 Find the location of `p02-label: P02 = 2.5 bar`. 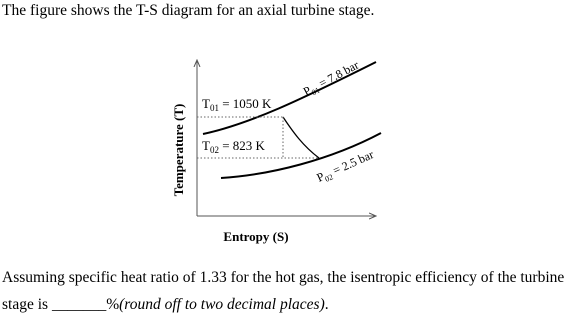

p02-label: P02 = 2.5 bar is located at coordinates (346, 166).